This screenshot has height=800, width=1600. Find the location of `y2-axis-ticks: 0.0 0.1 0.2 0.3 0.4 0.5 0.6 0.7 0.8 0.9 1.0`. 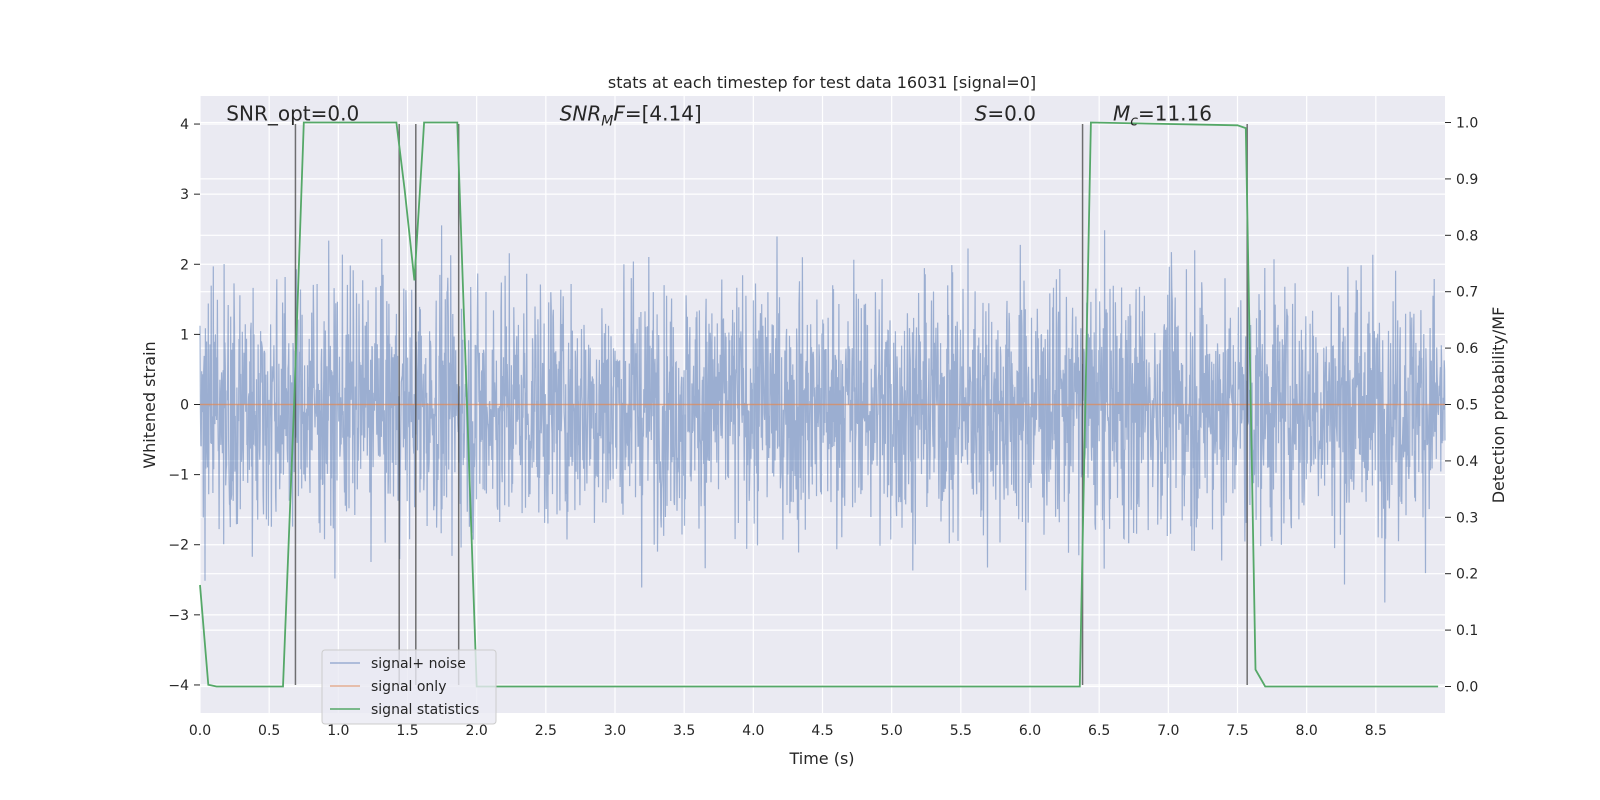

y2-axis-ticks: 0.0 0.1 0.2 0.3 0.4 0.5 0.6 0.7 0.8 0.9 1.0 is located at coordinates (1461, 405).